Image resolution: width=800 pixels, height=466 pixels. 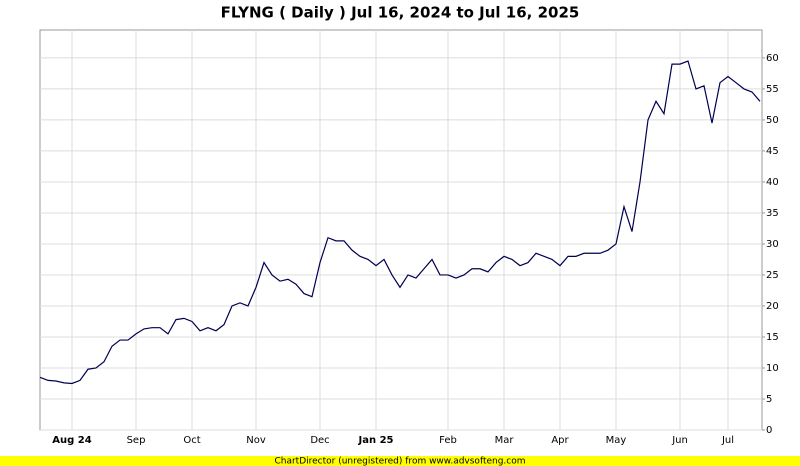 I want to click on x-tick-label: Aug 24, so click(x=71, y=440).